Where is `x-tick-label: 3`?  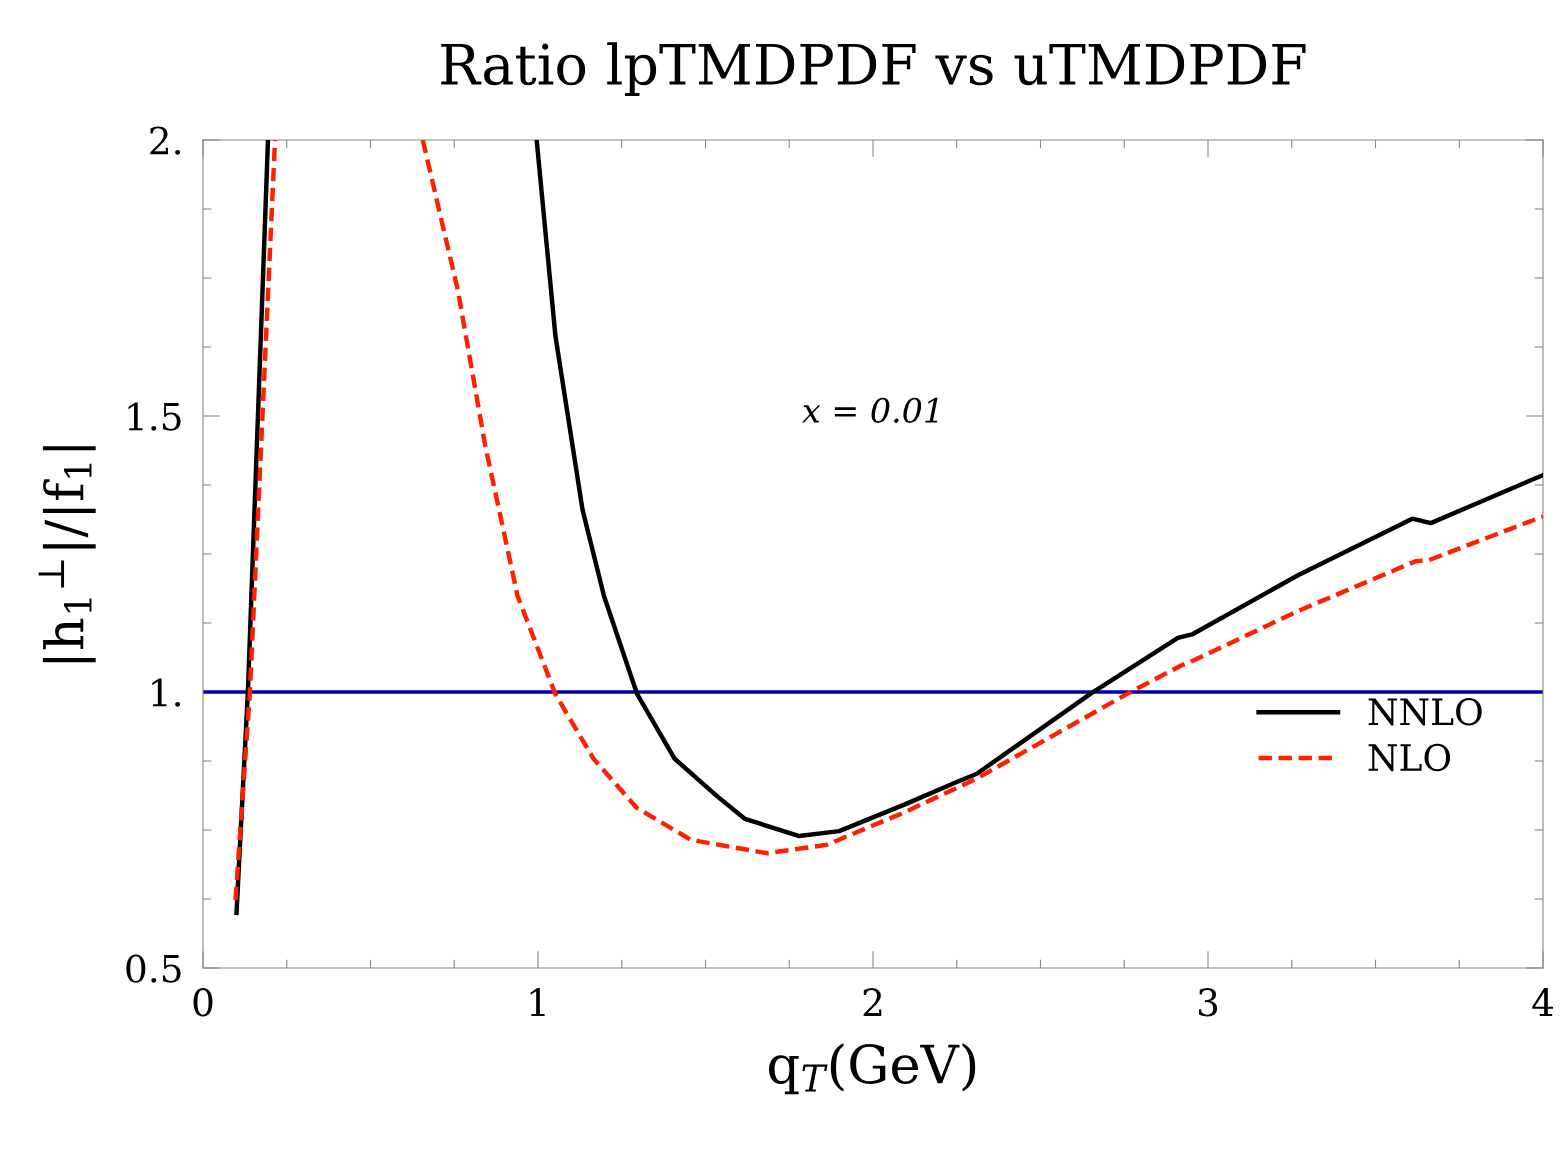
x-tick-label: 3 is located at coordinates (1208, 1002).